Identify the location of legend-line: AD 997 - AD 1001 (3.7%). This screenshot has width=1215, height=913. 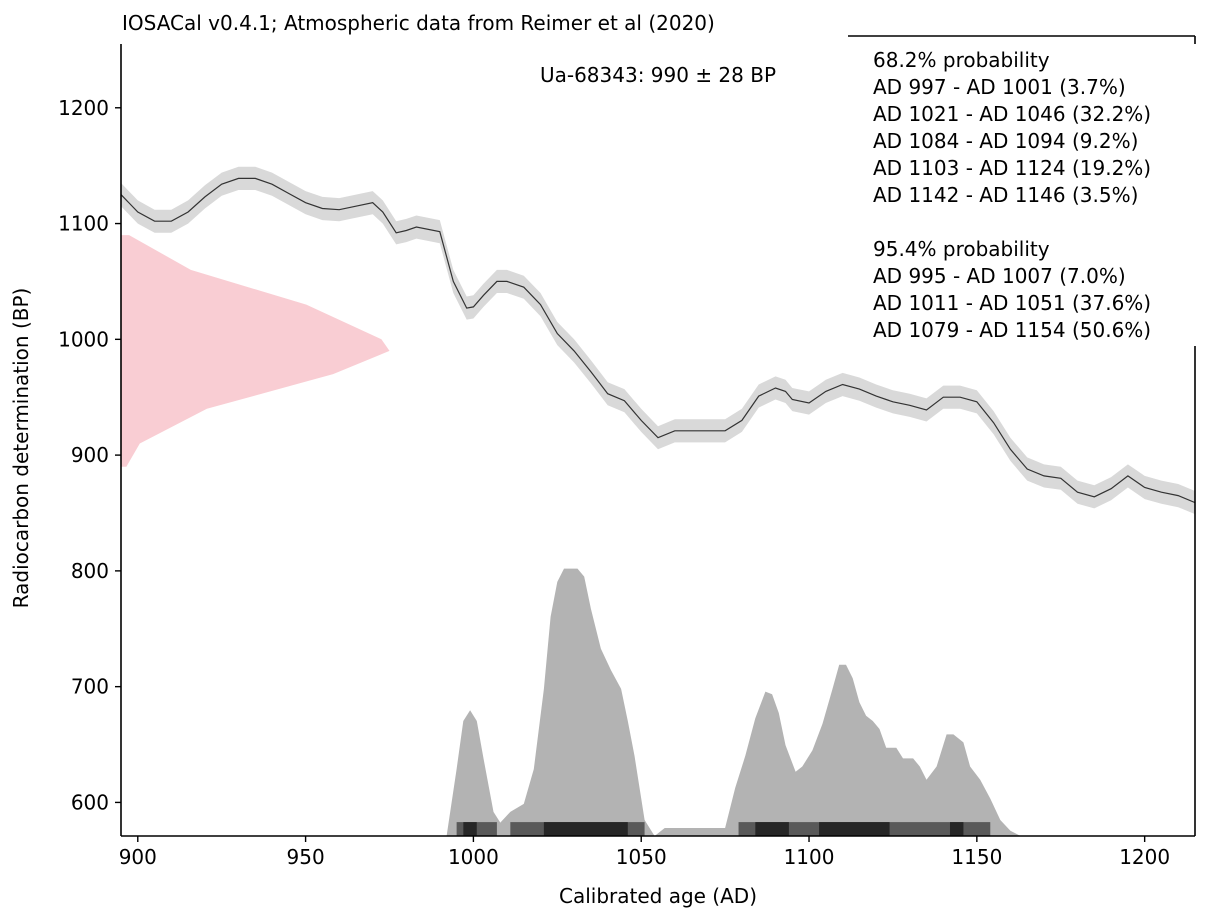
(999, 87).